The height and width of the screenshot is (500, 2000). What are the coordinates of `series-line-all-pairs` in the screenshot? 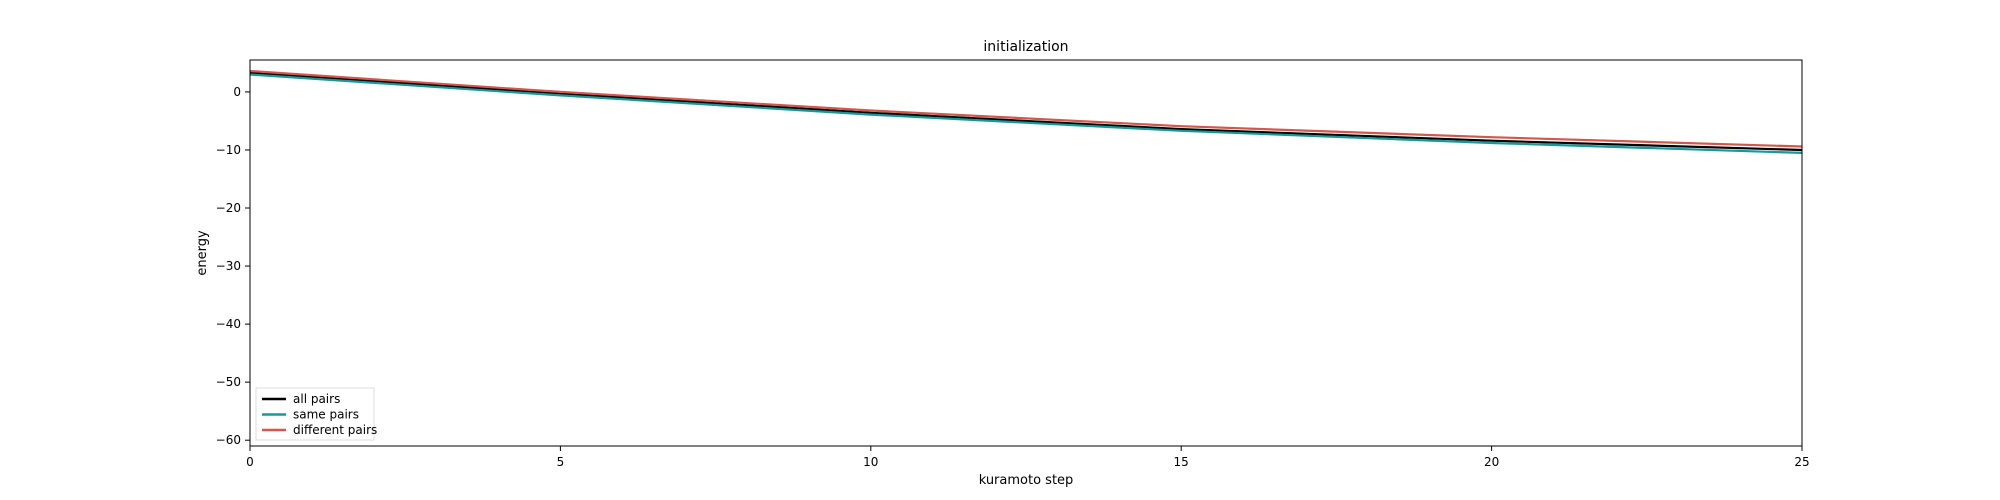 It's located at (1026, 111).